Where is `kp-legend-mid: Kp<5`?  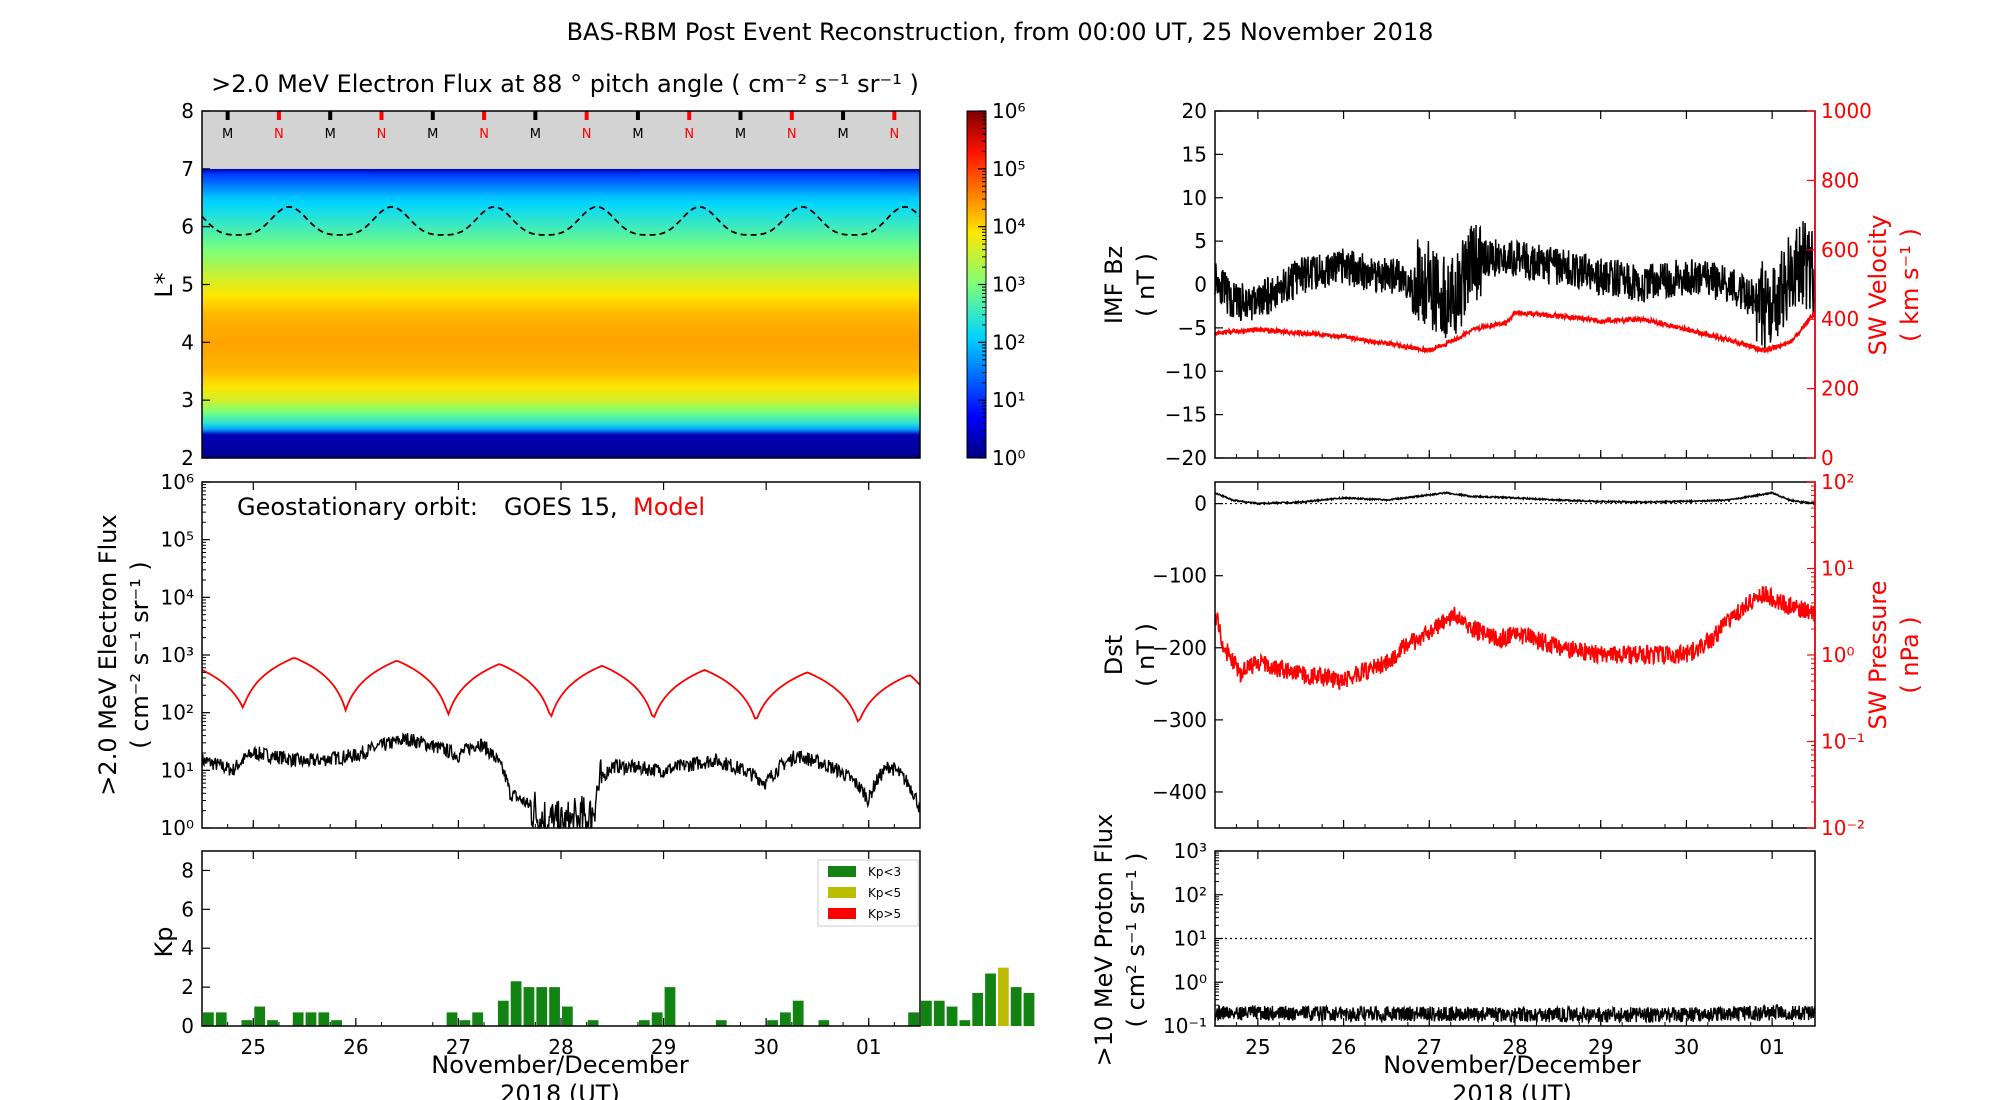 kp-legend-mid: Kp<5 is located at coordinates (884, 893).